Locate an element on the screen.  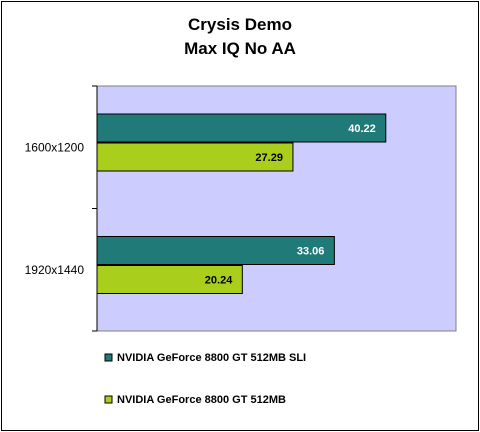
category-label: 1920x1440 is located at coordinates (55, 270).